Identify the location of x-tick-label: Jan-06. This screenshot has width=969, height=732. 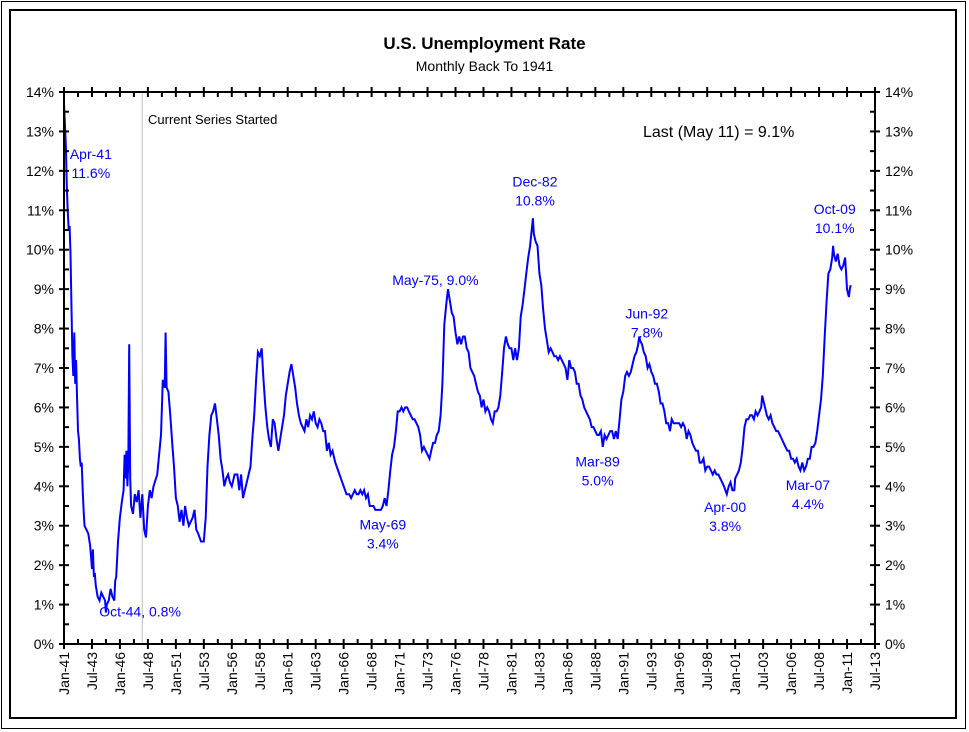
(791, 673).